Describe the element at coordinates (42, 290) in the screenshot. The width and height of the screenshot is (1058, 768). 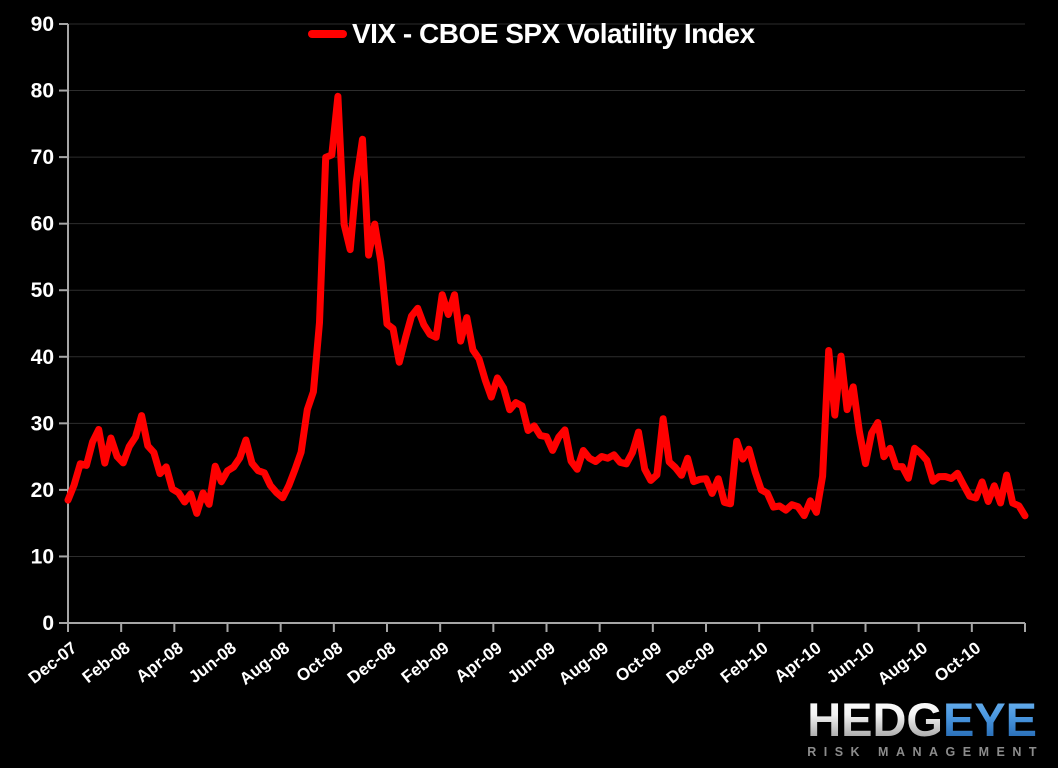
I see `y-axis-label: 50` at that location.